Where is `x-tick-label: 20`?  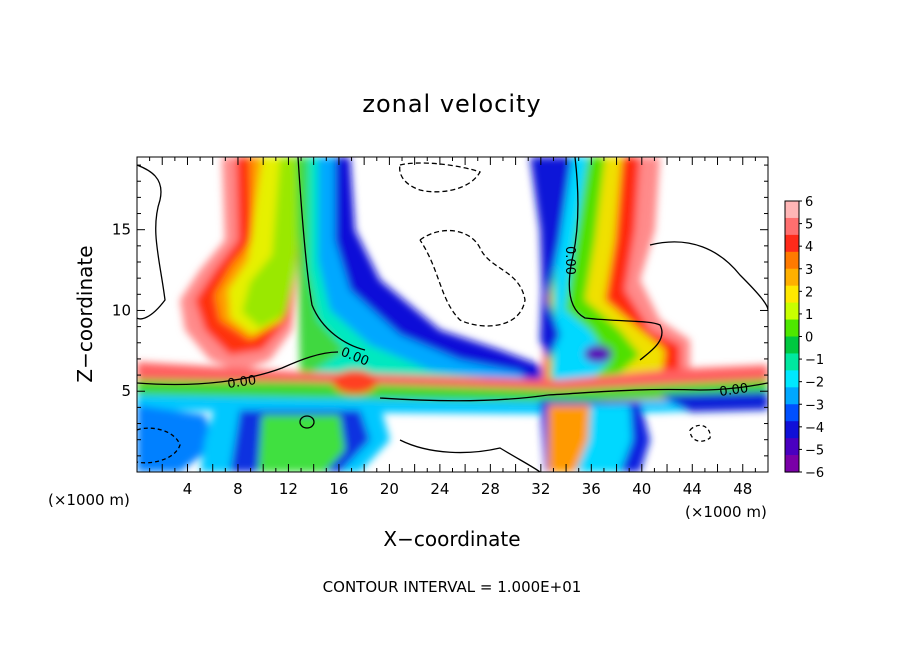
x-tick-label: 20 is located at coordinates (389, 489).